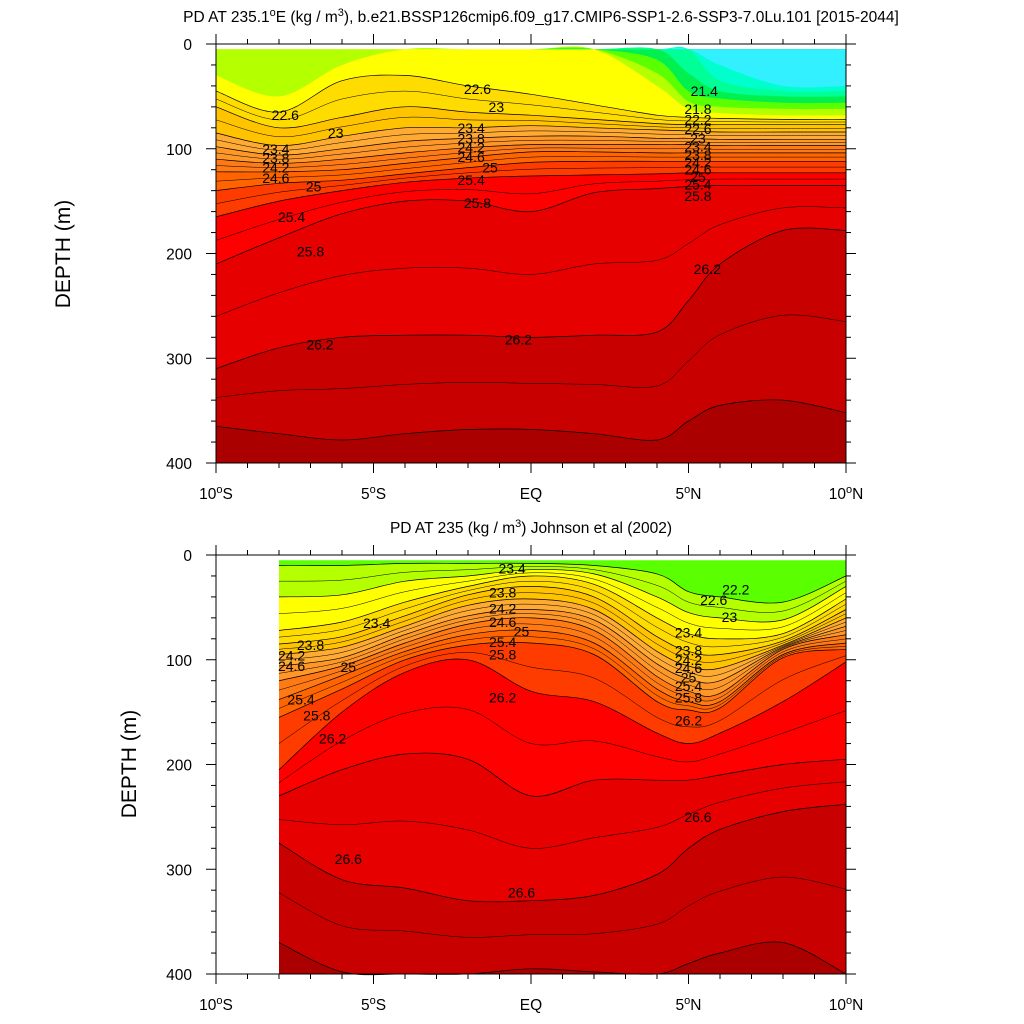  Describe the element at coordinates (530, 135) in the screenshot. I see `isopycnal-23.4` at that location.